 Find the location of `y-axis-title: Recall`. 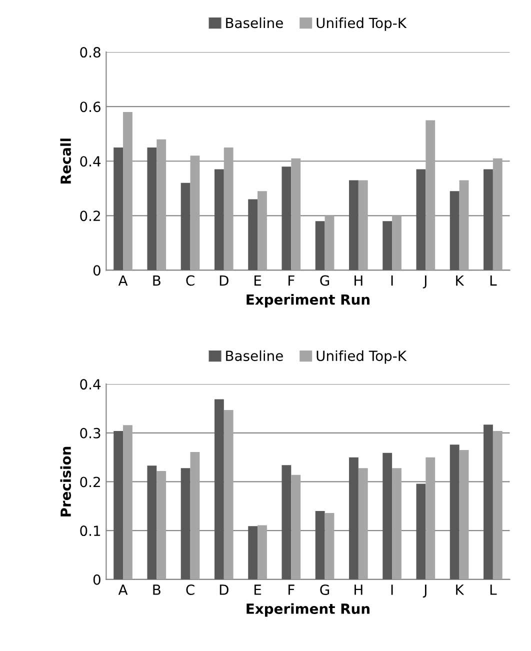

y-axis-title: Recall is located at coordinates (66, 161).